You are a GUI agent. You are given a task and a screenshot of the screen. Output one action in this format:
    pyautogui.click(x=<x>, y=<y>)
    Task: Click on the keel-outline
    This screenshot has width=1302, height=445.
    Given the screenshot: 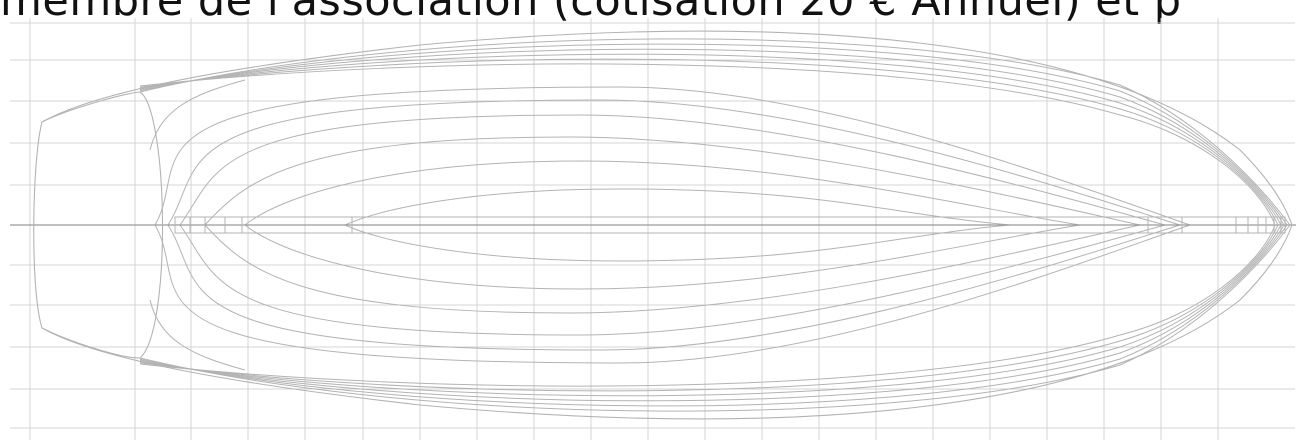 What is the action you would take?
    pyautogui.click(x=730, y=225)
    